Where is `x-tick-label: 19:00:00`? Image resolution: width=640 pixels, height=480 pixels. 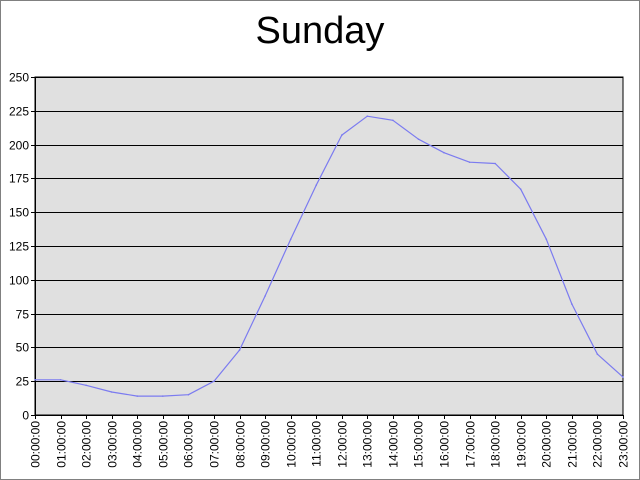 x-tick-label: 19:00:00 is located at coordinates (522, 444).